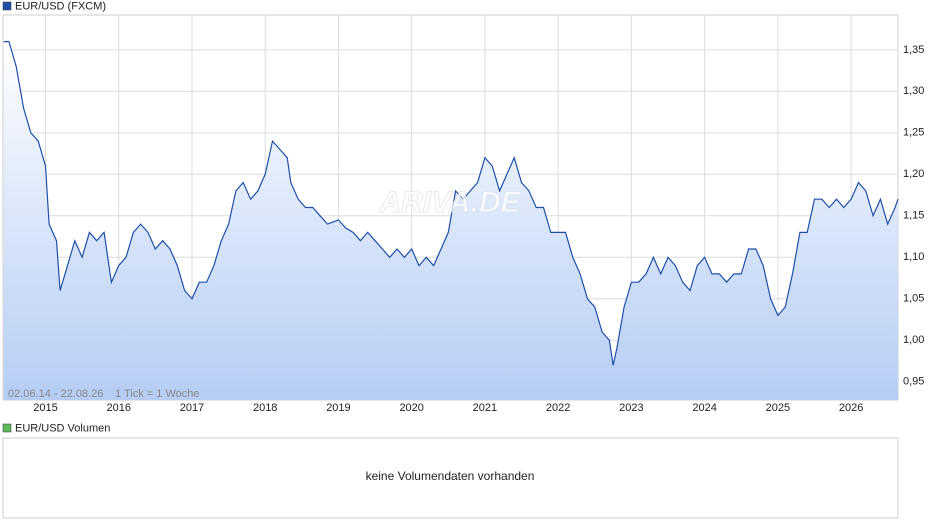 This screenshot has height=531, width=940. Describe the element at coordinates (55, 394) in the screenshot. I see `range-label: 02.06.14 - 22.08.26` at that location.